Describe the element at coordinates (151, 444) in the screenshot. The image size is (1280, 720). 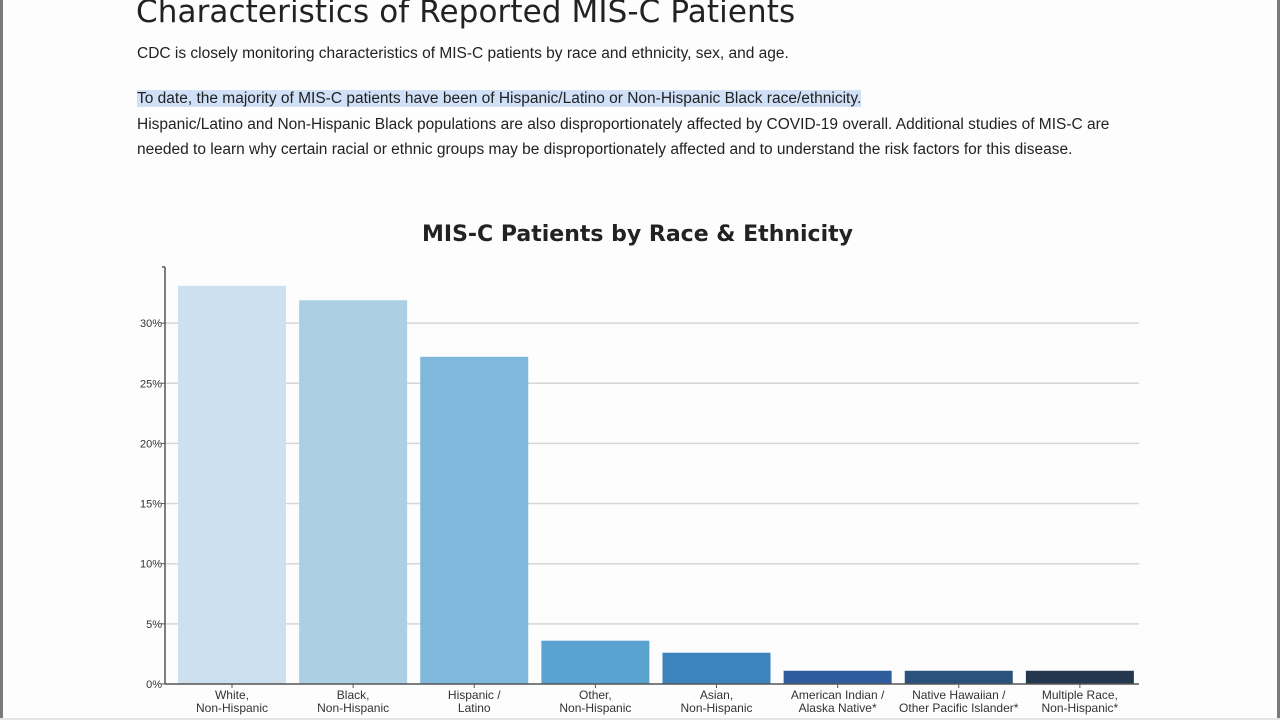
I see `y-tick-label: 20%` at that location.